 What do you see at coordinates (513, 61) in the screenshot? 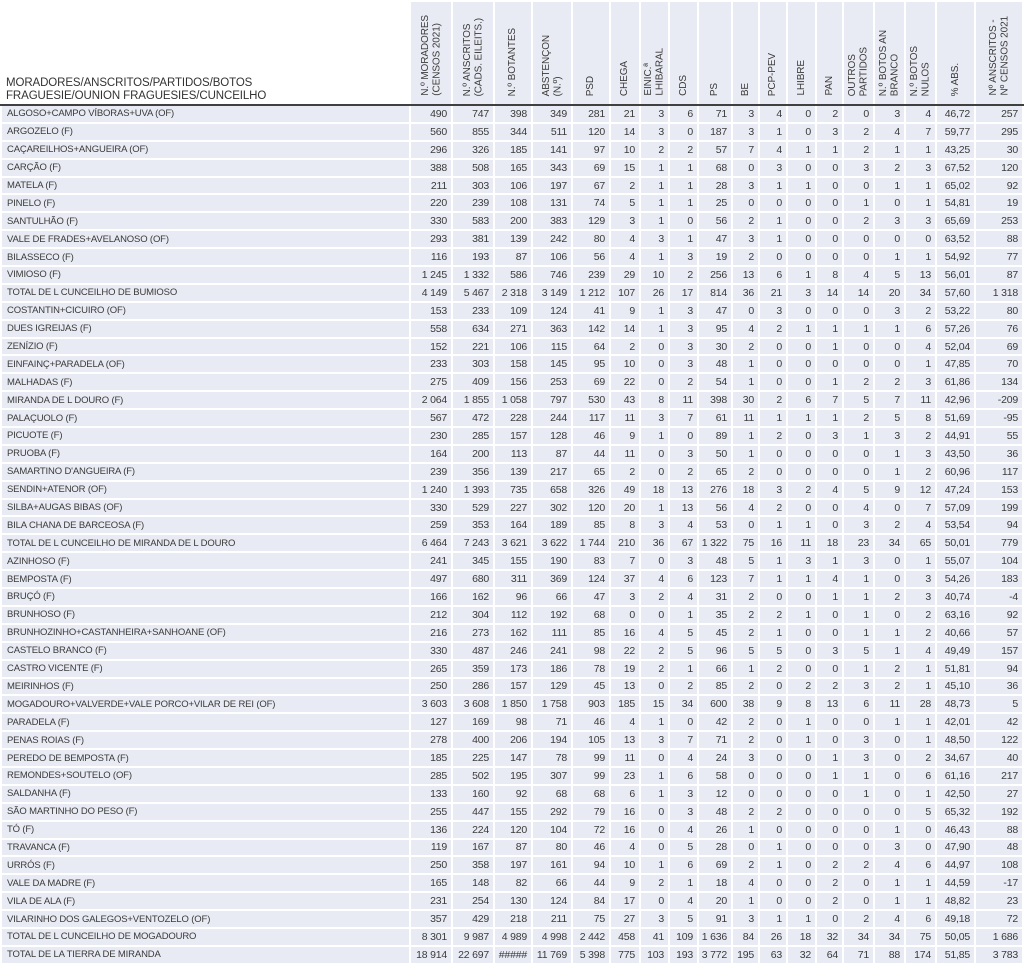
I see `column-header-label: N.º BOTANTES` at bounding box center [513, 61].